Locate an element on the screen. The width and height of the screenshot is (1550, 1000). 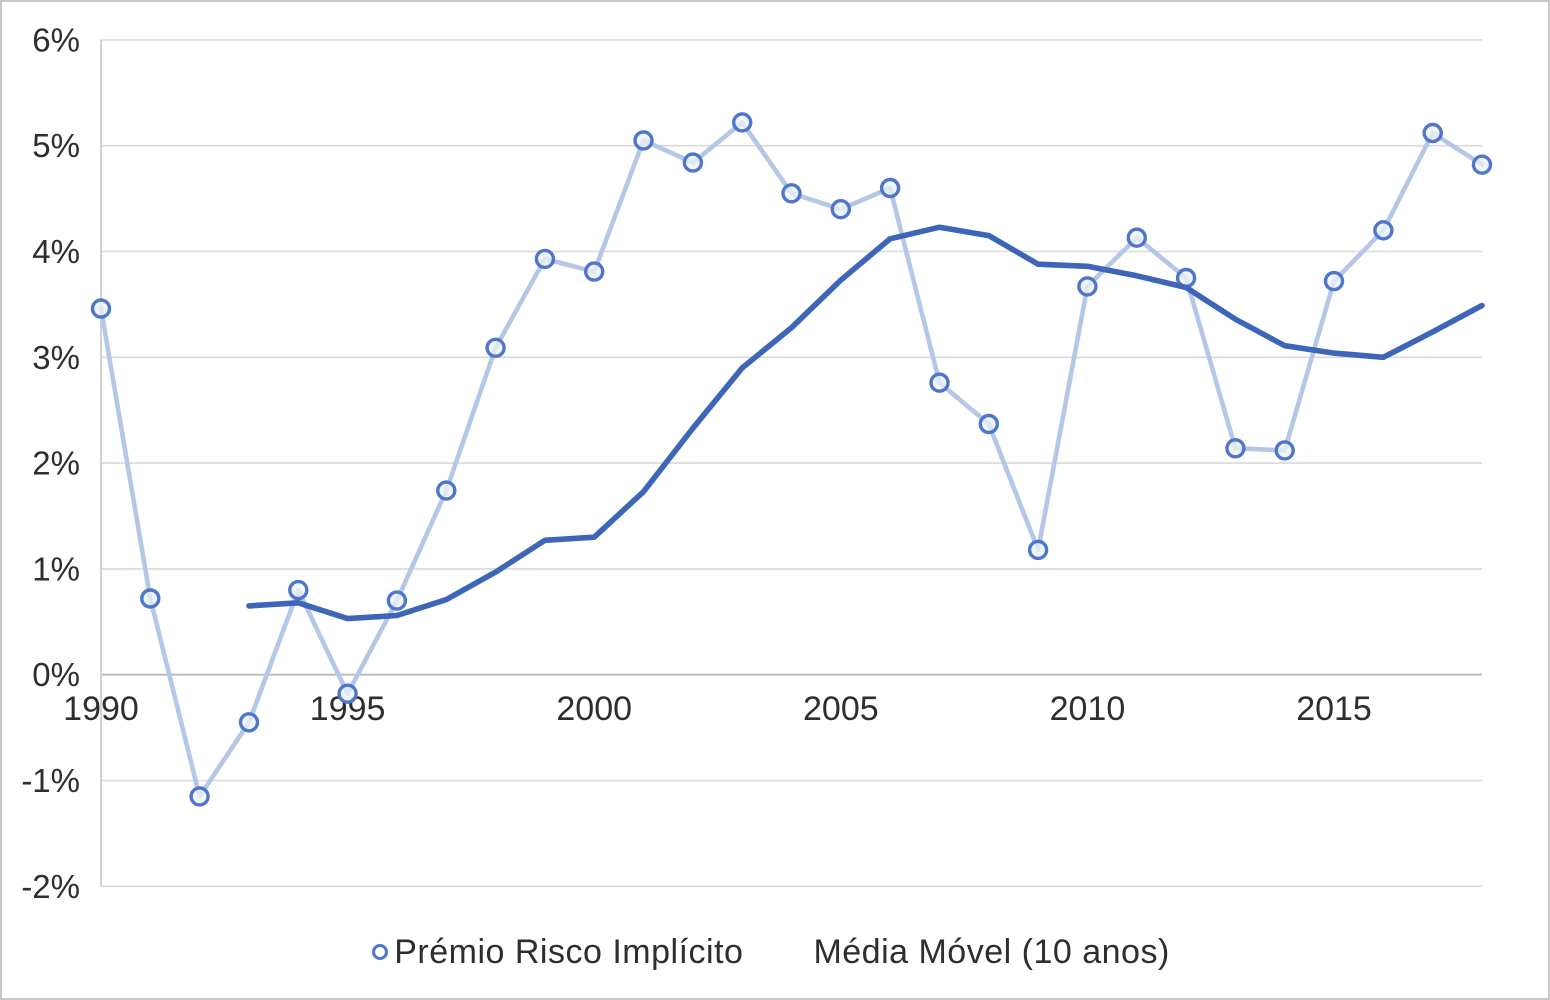
y-tick-label: 2% is located at coordinates (56, 463).